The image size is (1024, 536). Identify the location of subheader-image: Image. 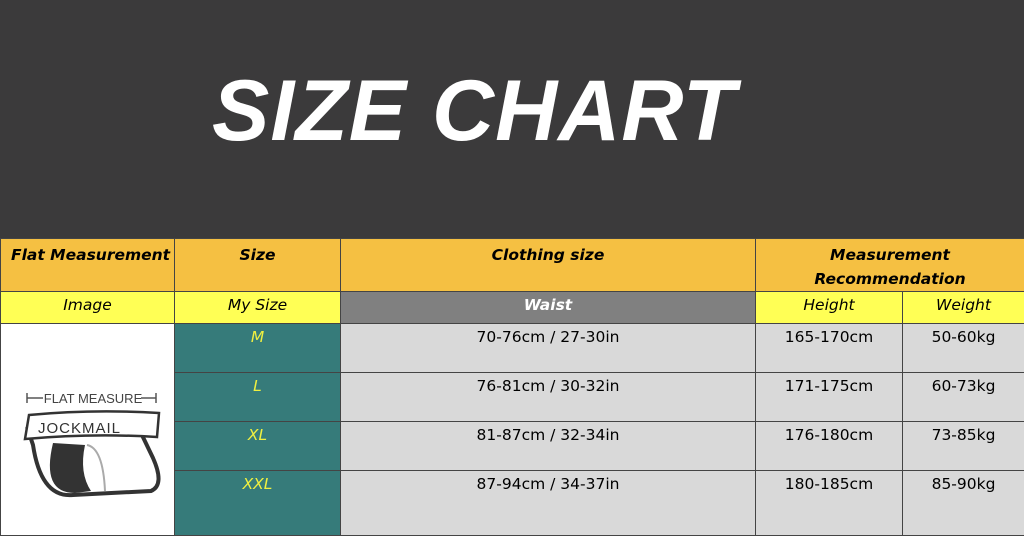
(88, 308).